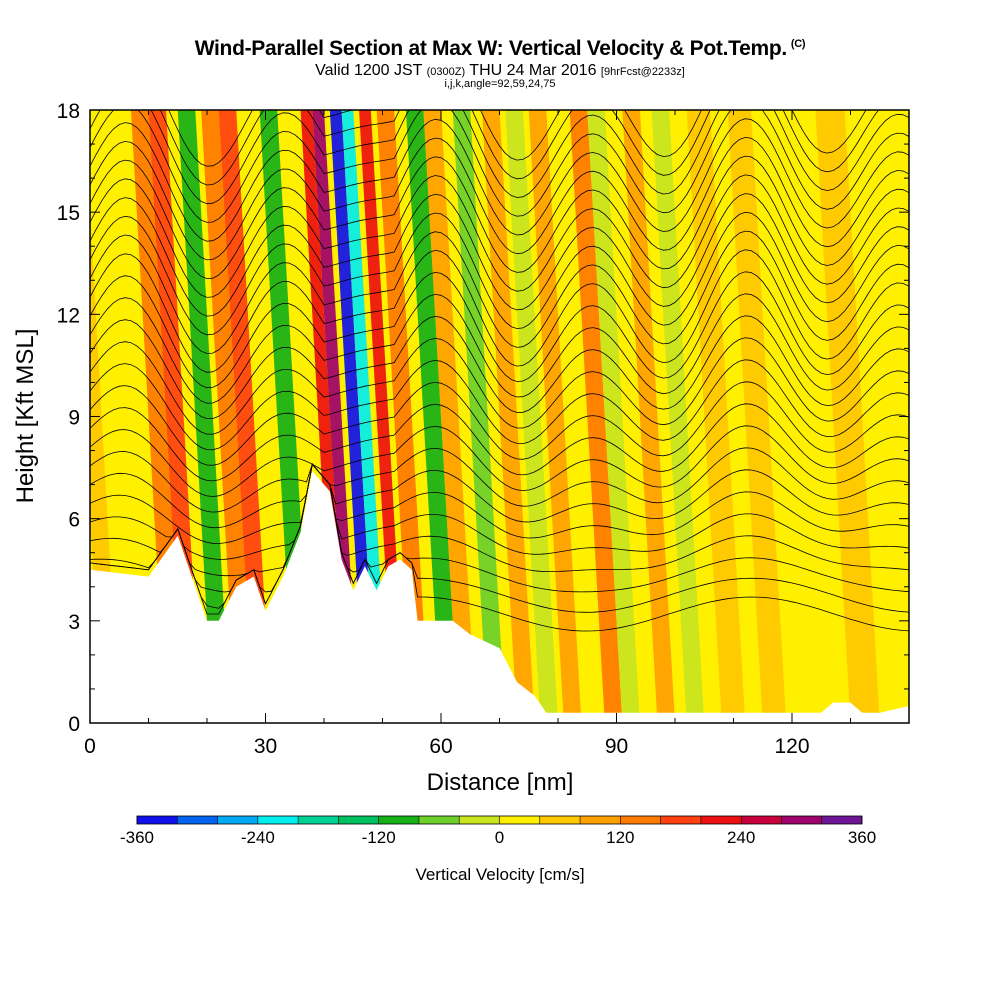  Describe the element at coordinates (642, 72) in the screenshot. I see `forecast-info: [9hrFcst@2233z]` at that location.